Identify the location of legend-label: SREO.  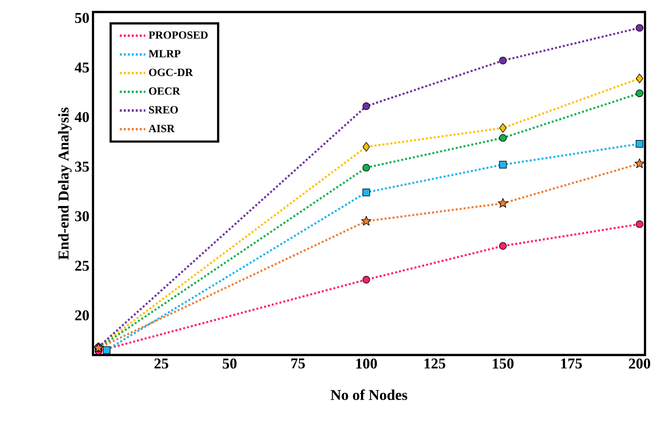
(163, 110).